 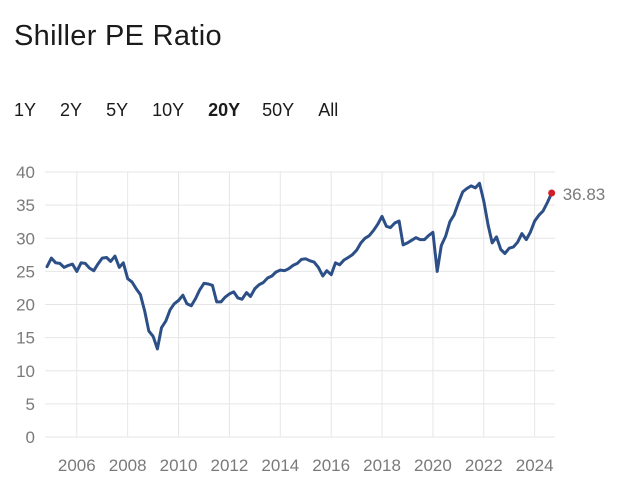 What do you see at coordinates (128, 465) in the screenshot?
I see `x-tick-label: 2008` at bounding box center [128, 465].